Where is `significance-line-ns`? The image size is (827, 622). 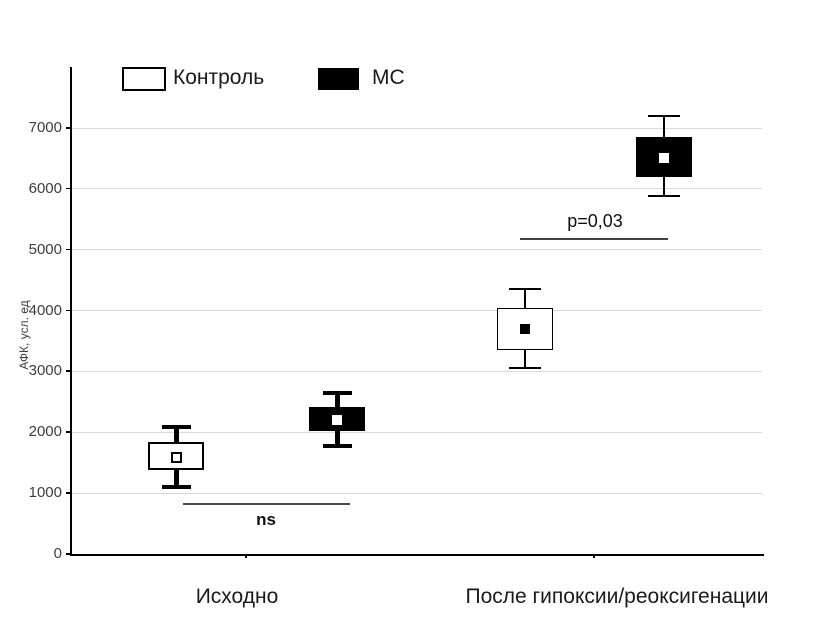 significance-line-ns is located at coordinates (266, 503).